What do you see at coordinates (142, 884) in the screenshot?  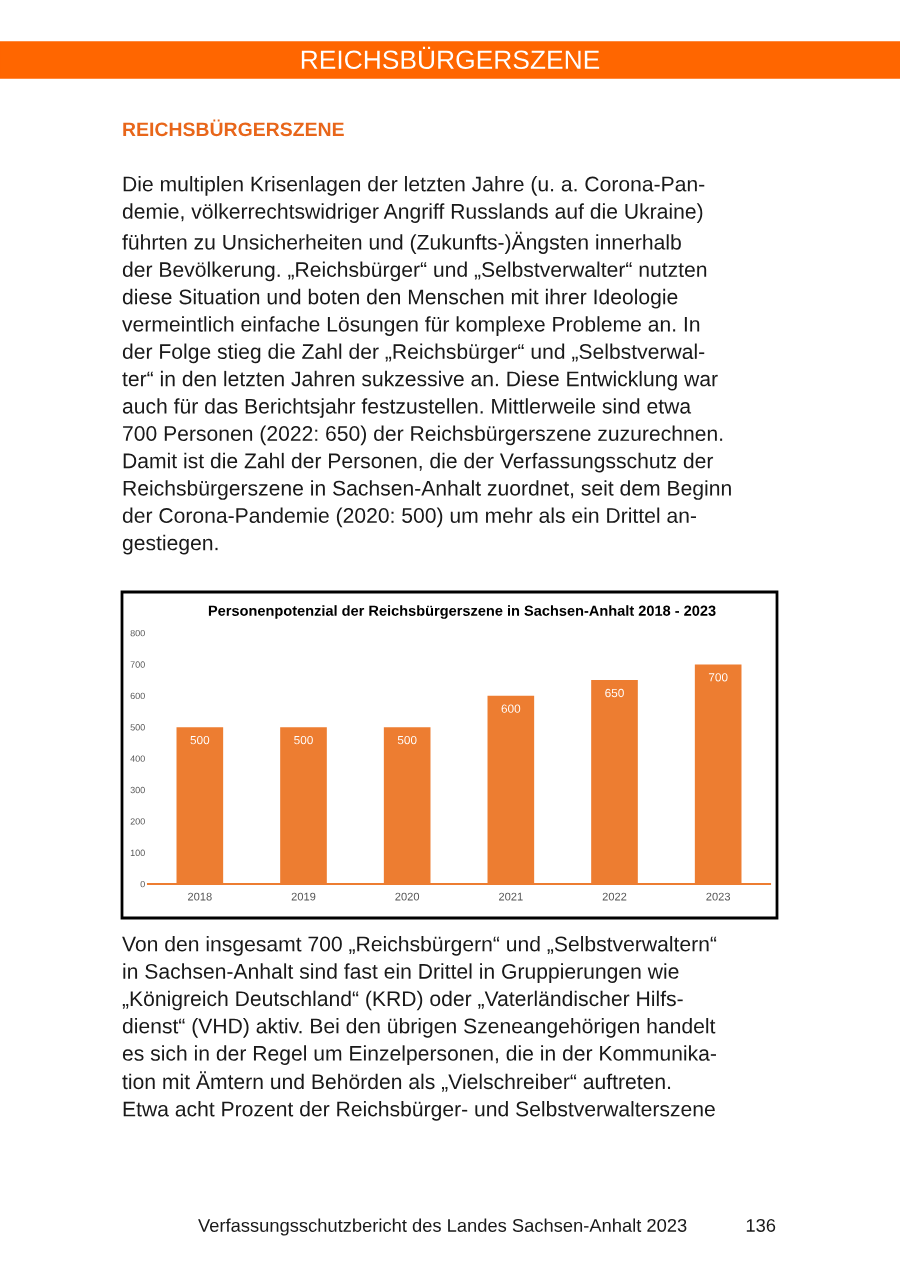 I see `y-tick-label: 0` at bounding box center [142, 884].